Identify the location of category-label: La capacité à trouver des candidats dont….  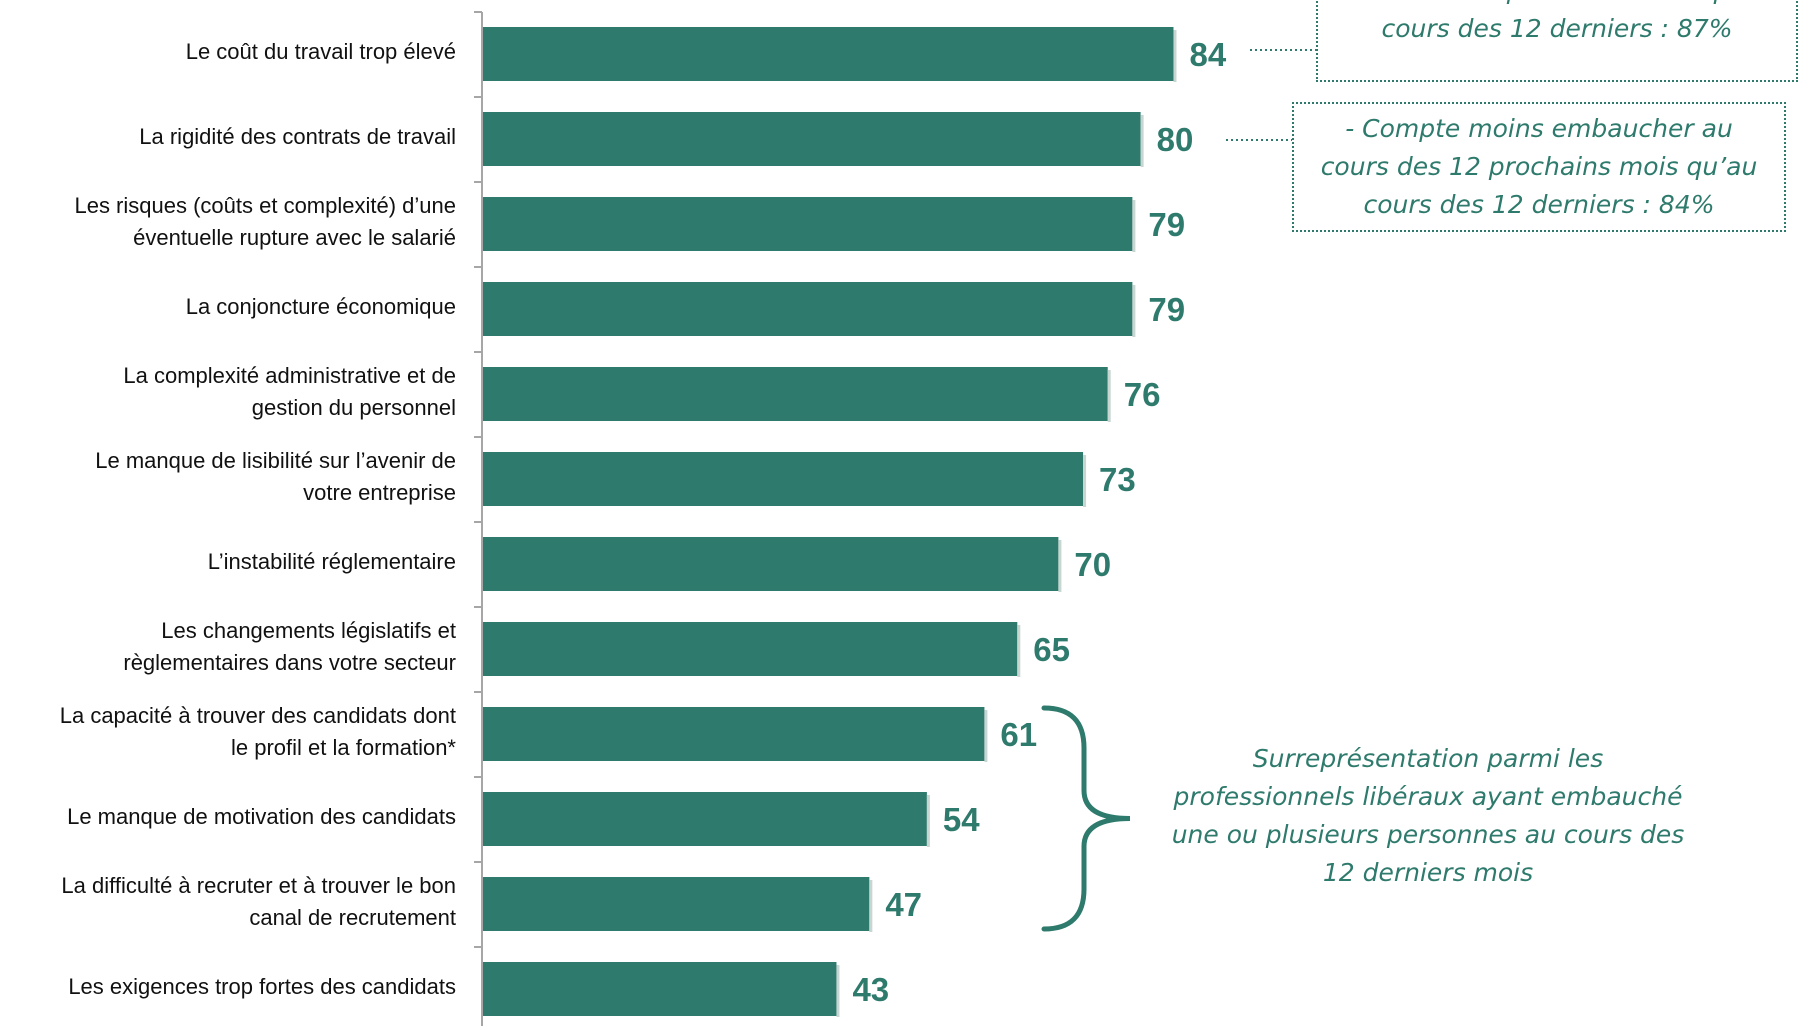
(228, 732).